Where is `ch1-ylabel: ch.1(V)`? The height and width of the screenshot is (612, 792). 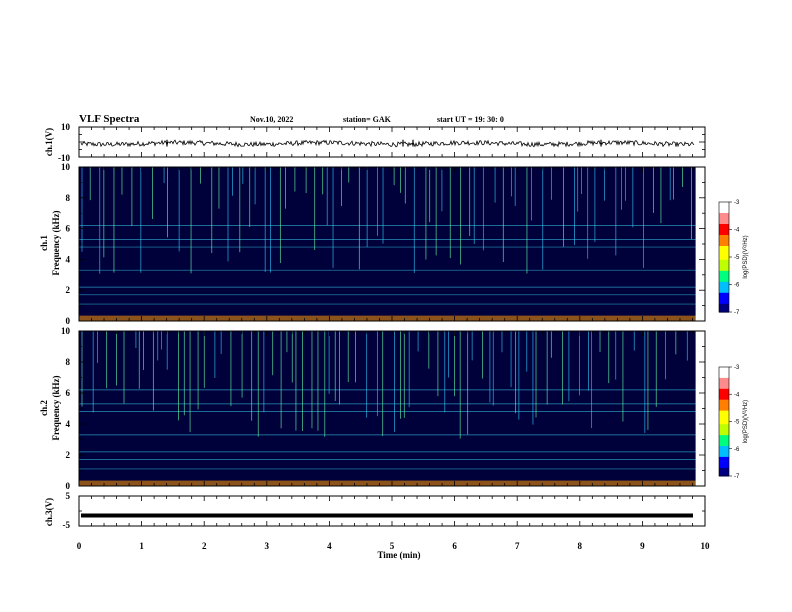
ch1-ylabel: ch.1(V) is located at coordinates (49, 142).